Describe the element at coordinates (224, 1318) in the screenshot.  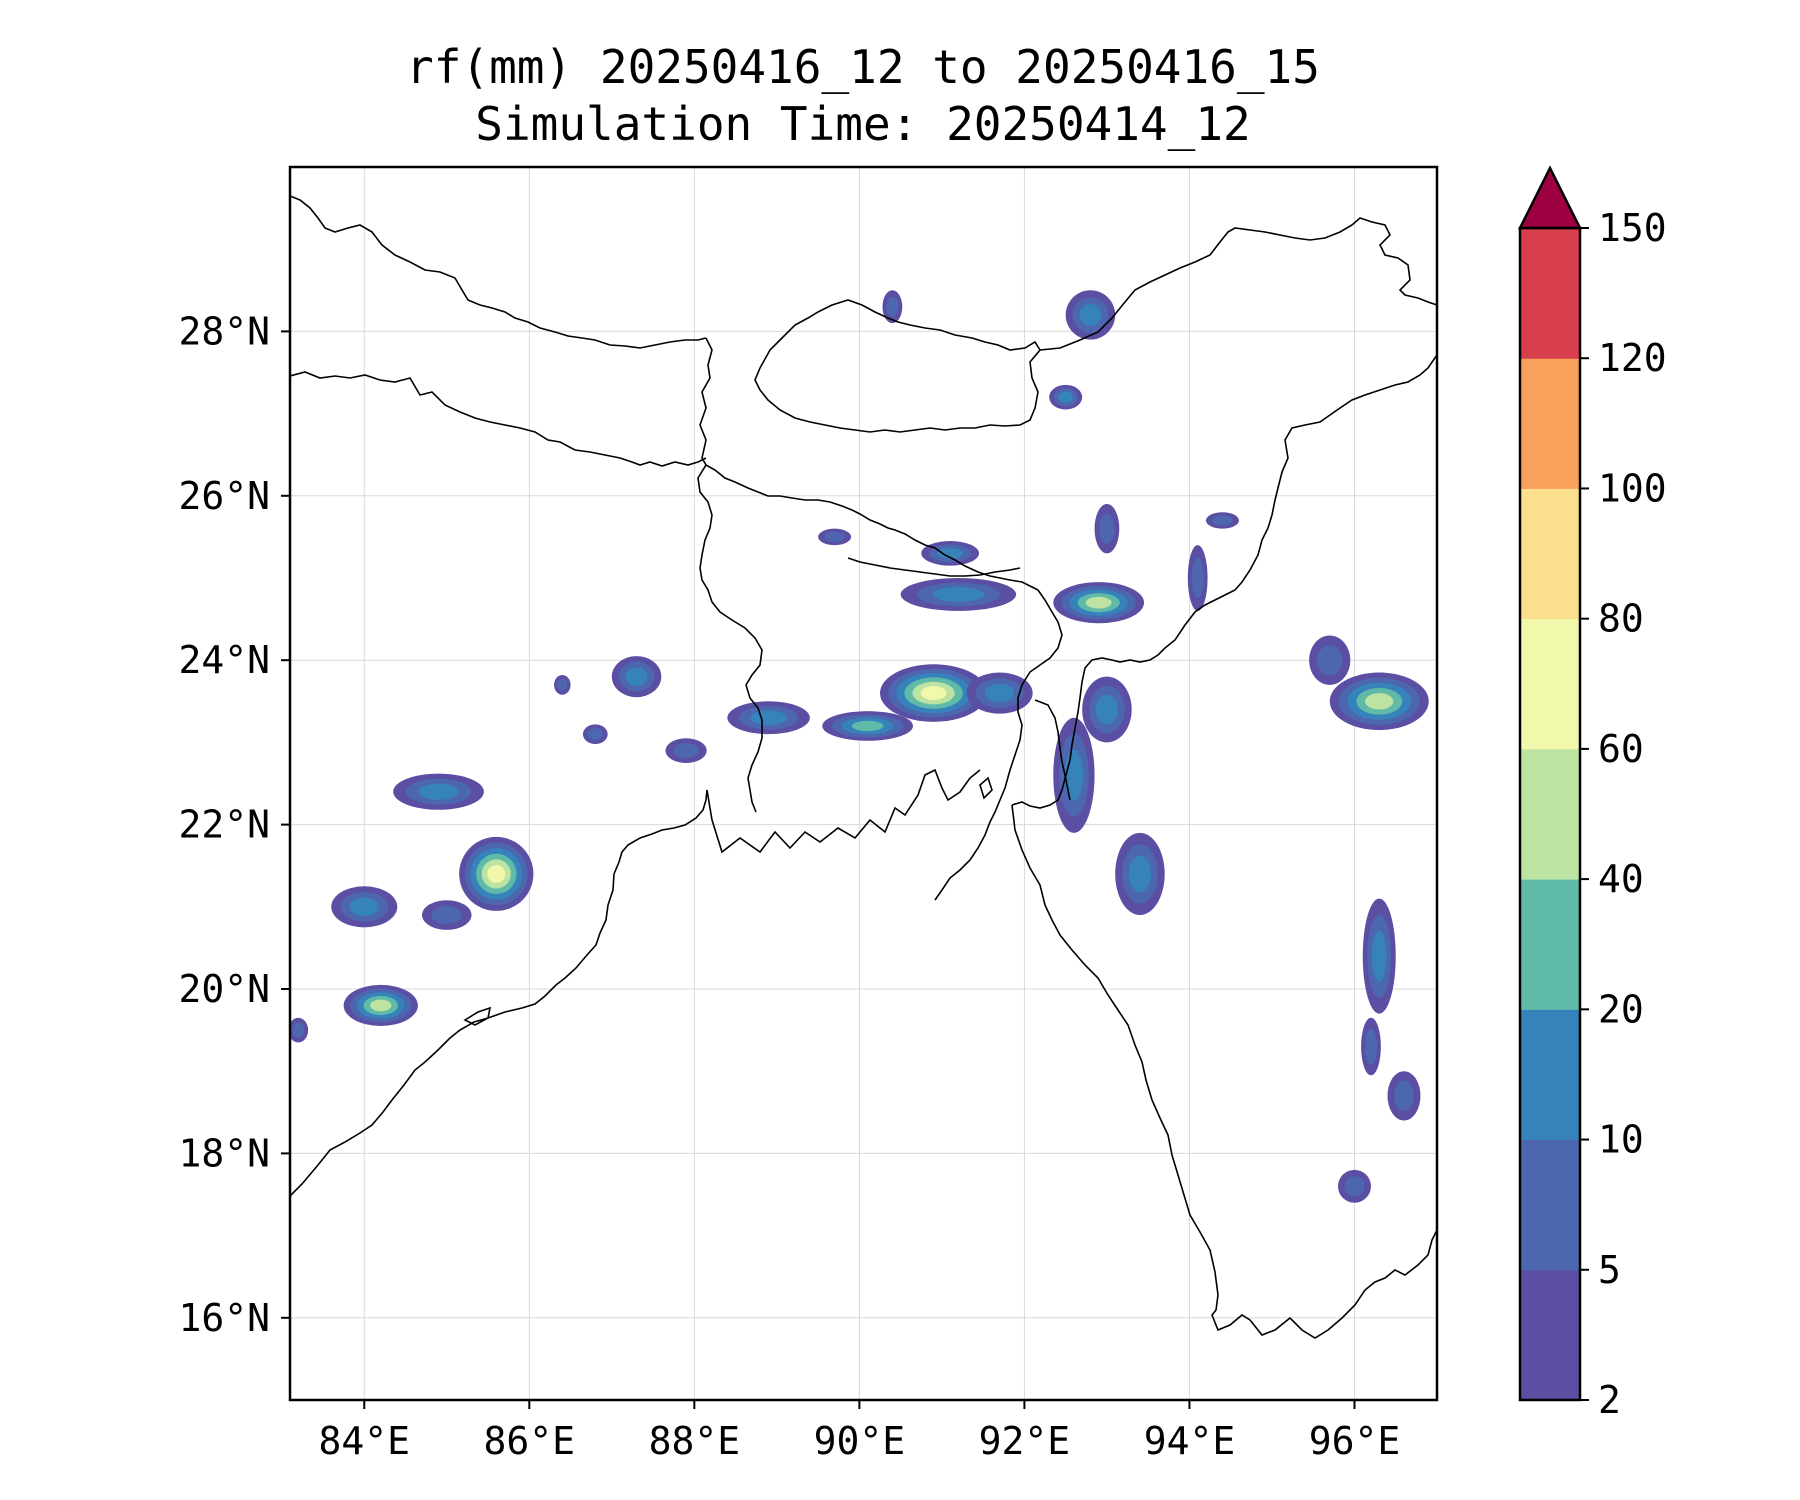
I see `lat-tick-label: 16°N` at that location.